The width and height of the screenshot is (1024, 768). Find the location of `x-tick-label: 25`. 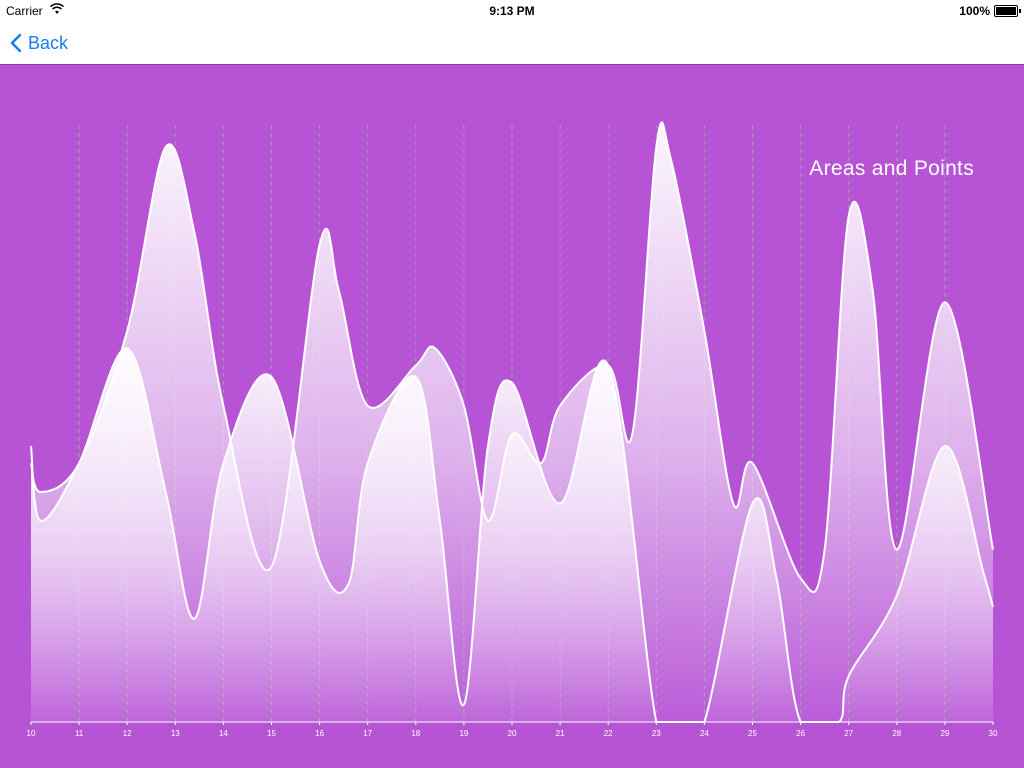

x-tick-label: 25 is located at coordinates (752, 733).